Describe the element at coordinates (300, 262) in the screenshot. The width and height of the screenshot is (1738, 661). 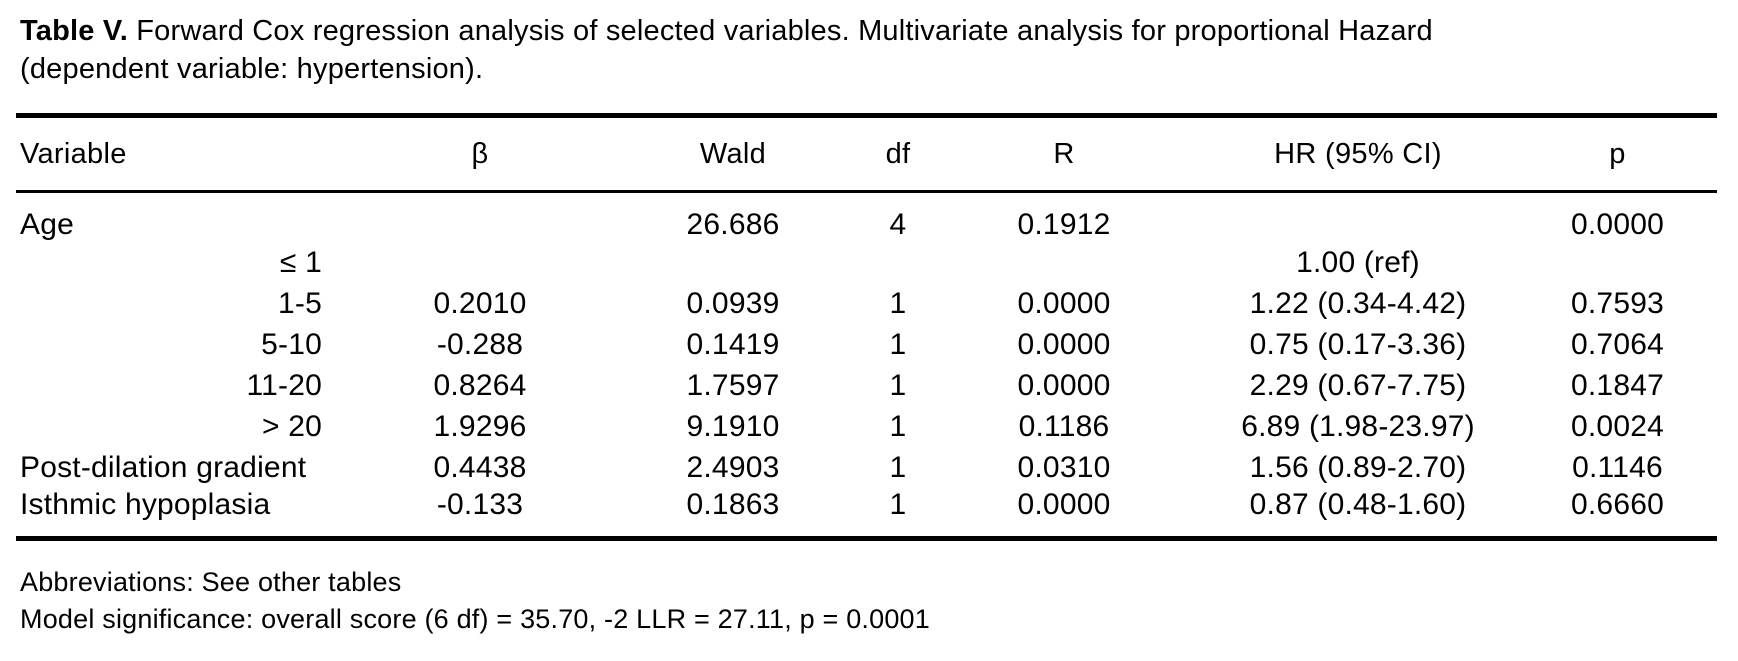
I see `cell-variable: ≤ 1` at that location.